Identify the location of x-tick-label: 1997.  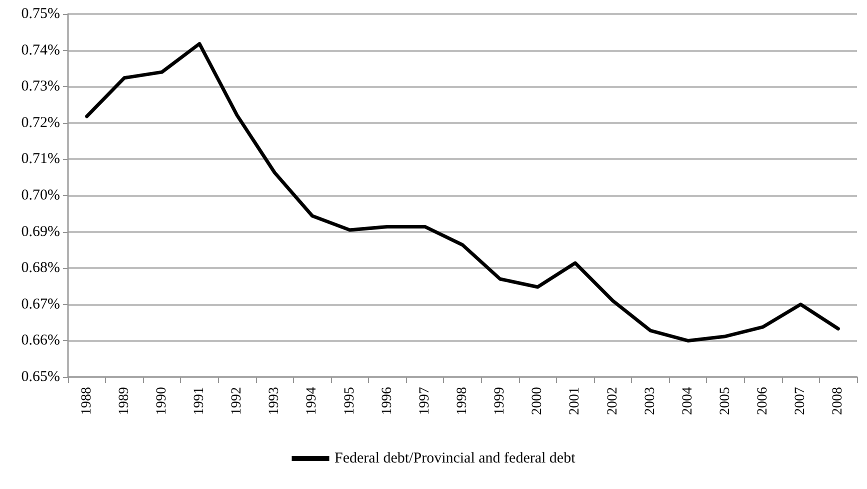
(424, 401).